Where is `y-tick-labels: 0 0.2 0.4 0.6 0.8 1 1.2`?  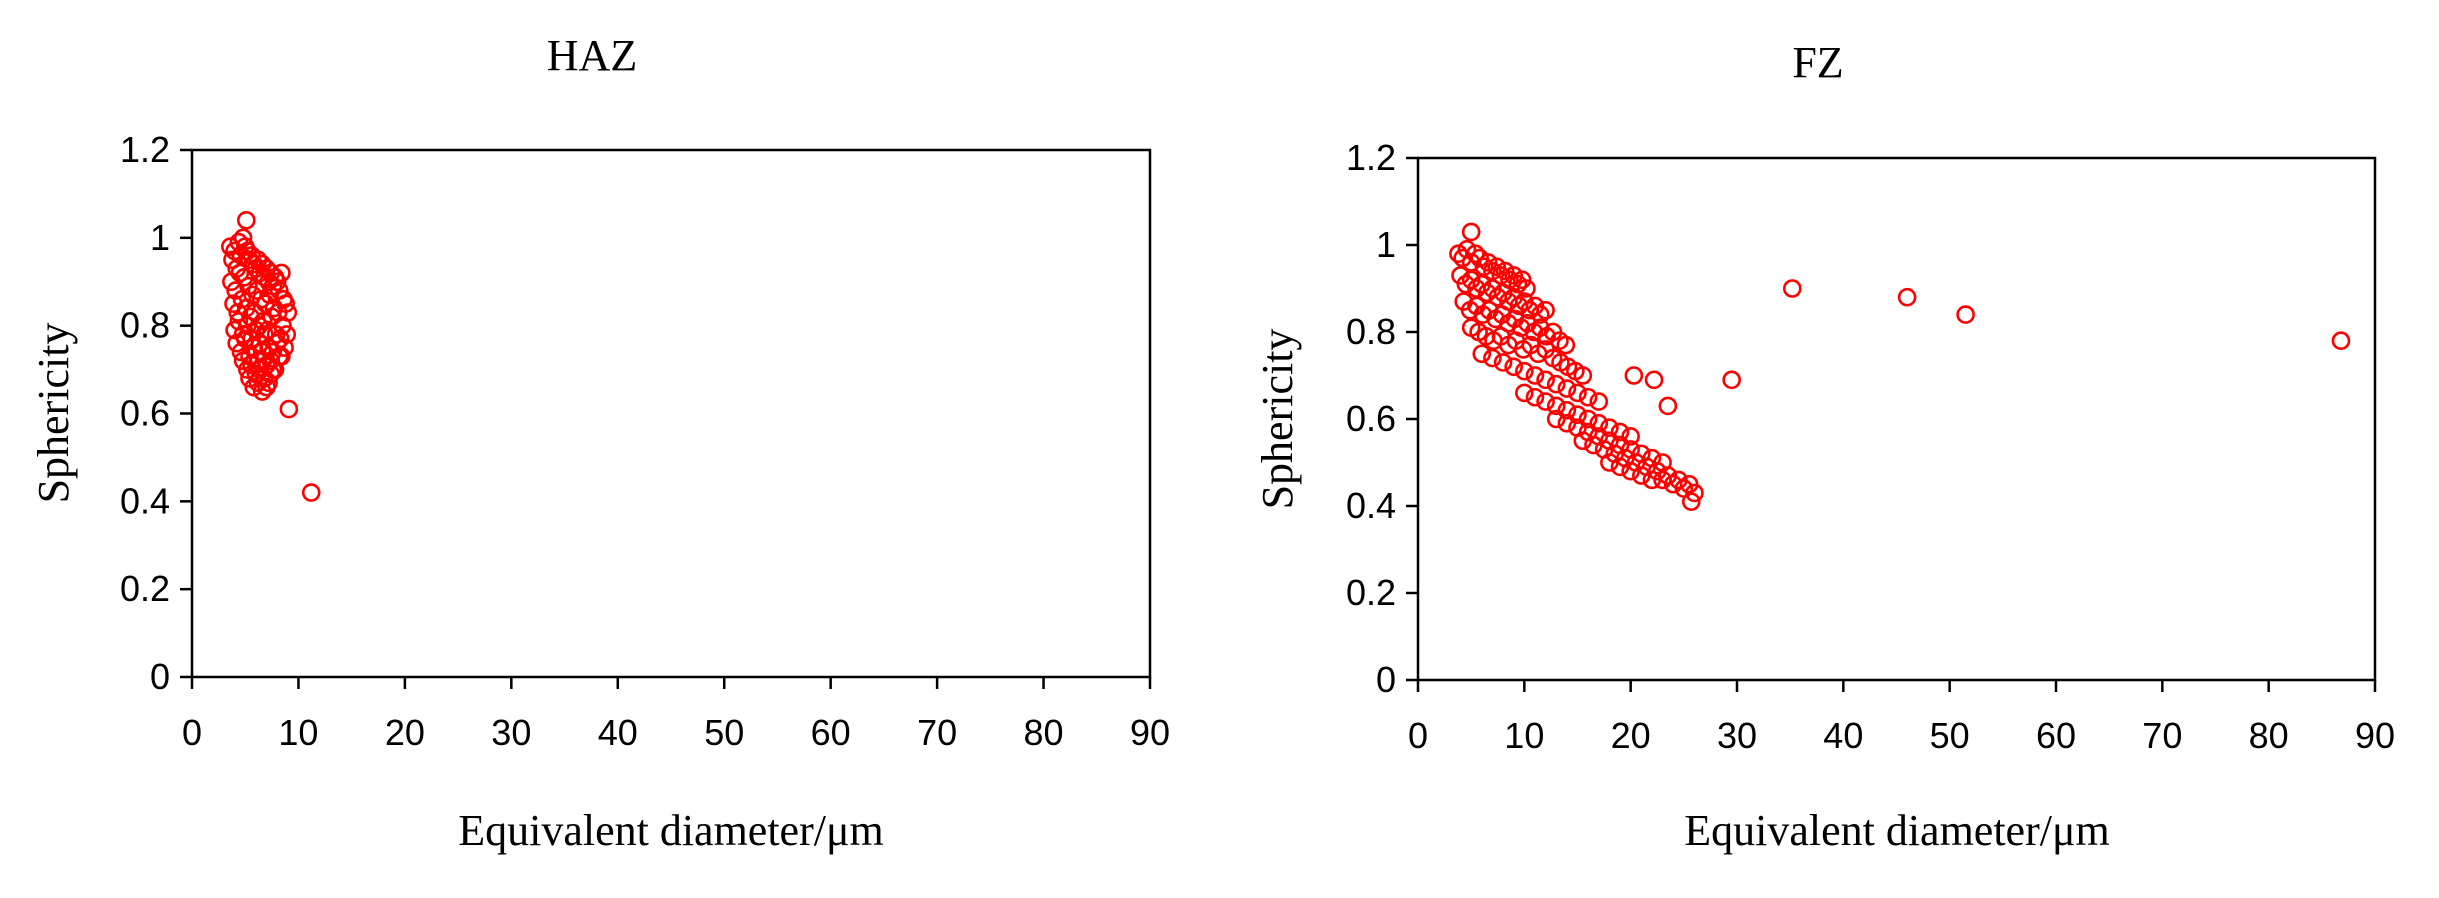
y-tick-labels: 0 0.2 0.4 0.6 0.8 1 1.2 is located at coordinates (145, 413).